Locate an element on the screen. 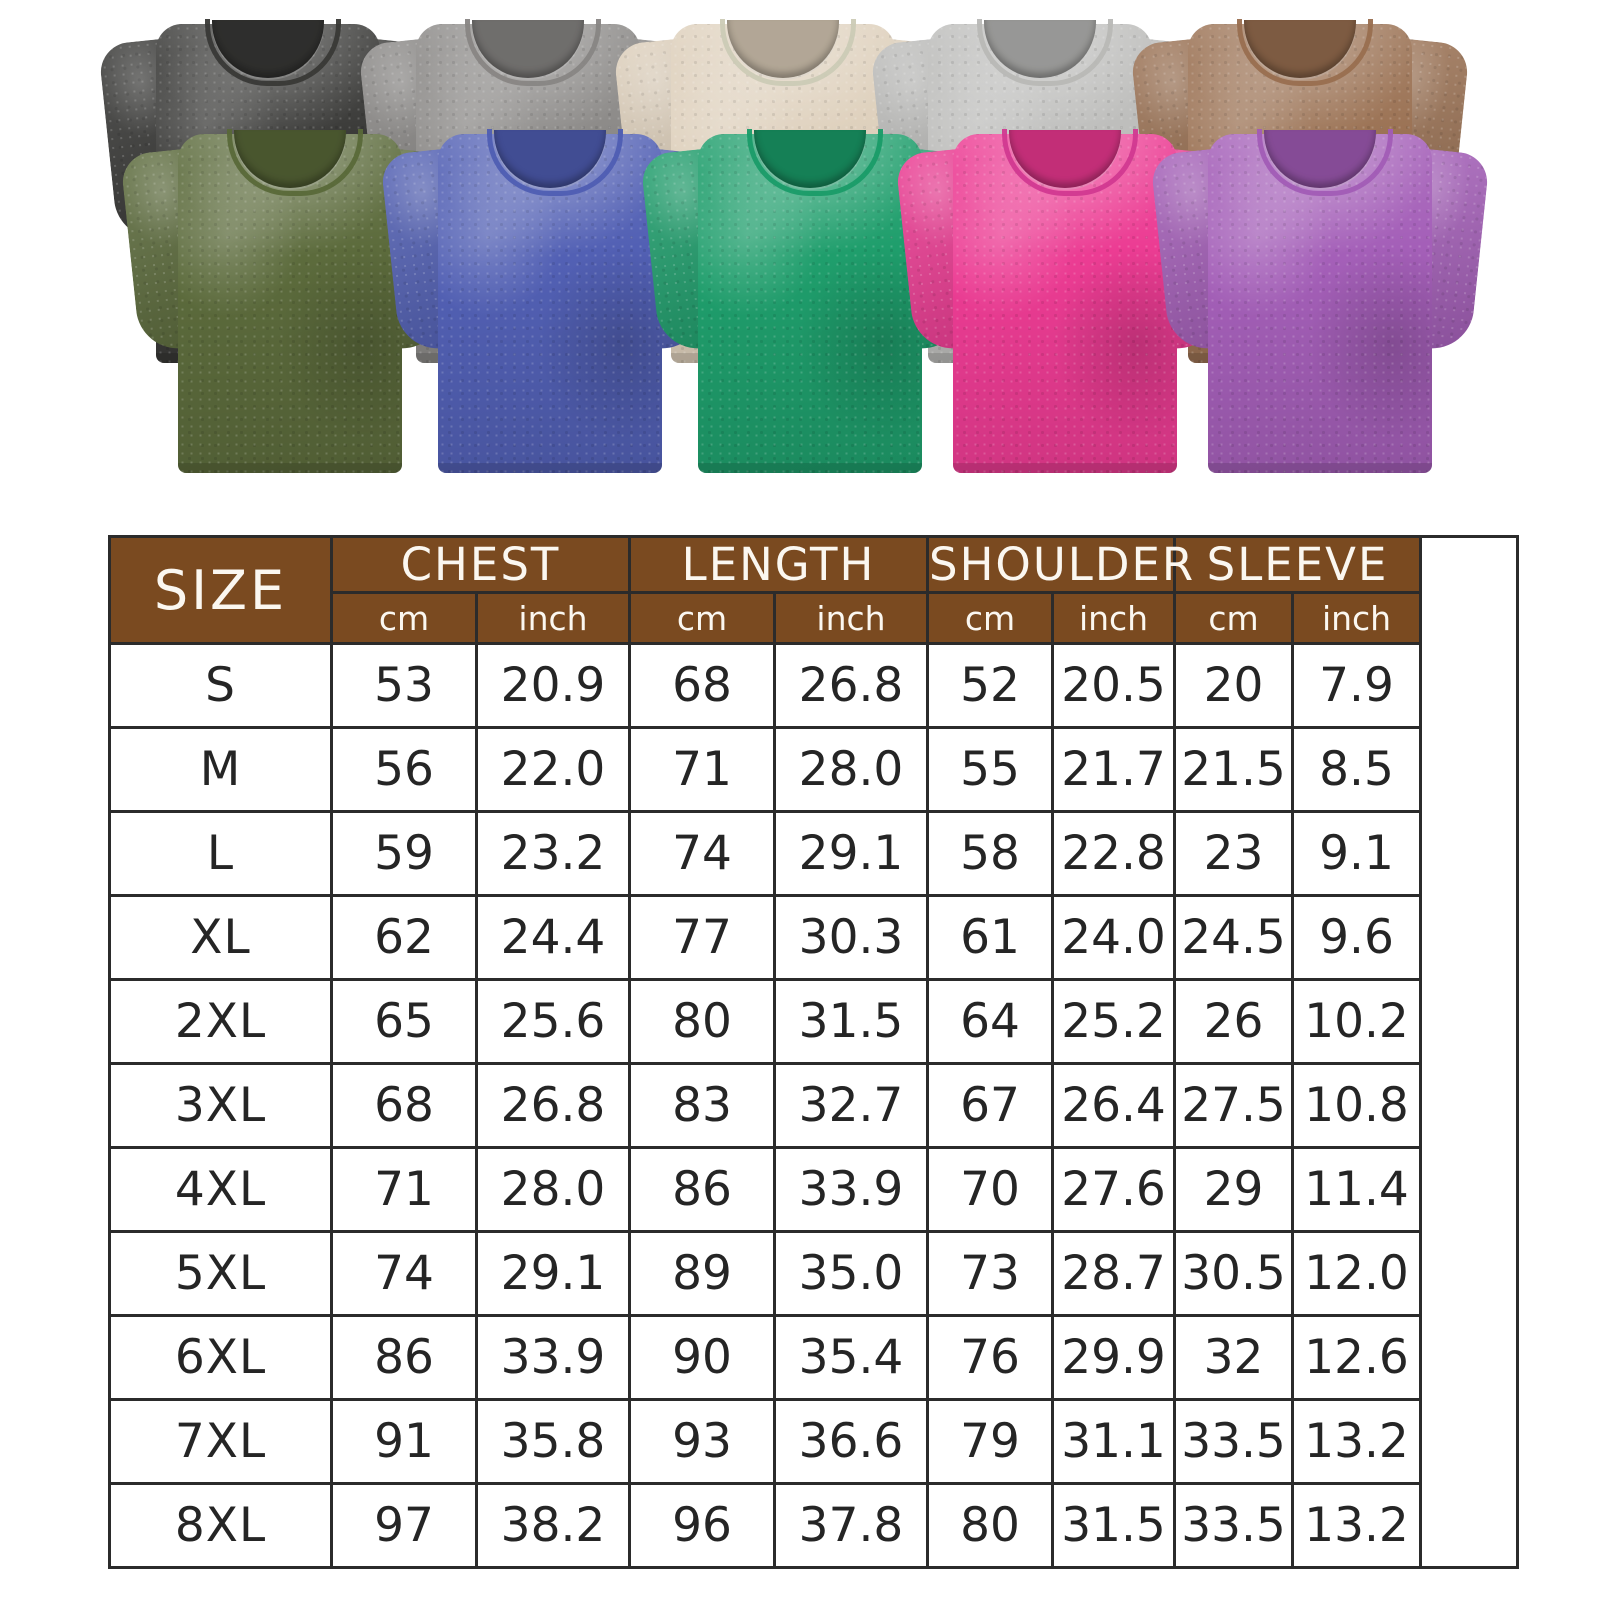  cell-chest-in: 35.8 is located at coordinates (553, 1441).